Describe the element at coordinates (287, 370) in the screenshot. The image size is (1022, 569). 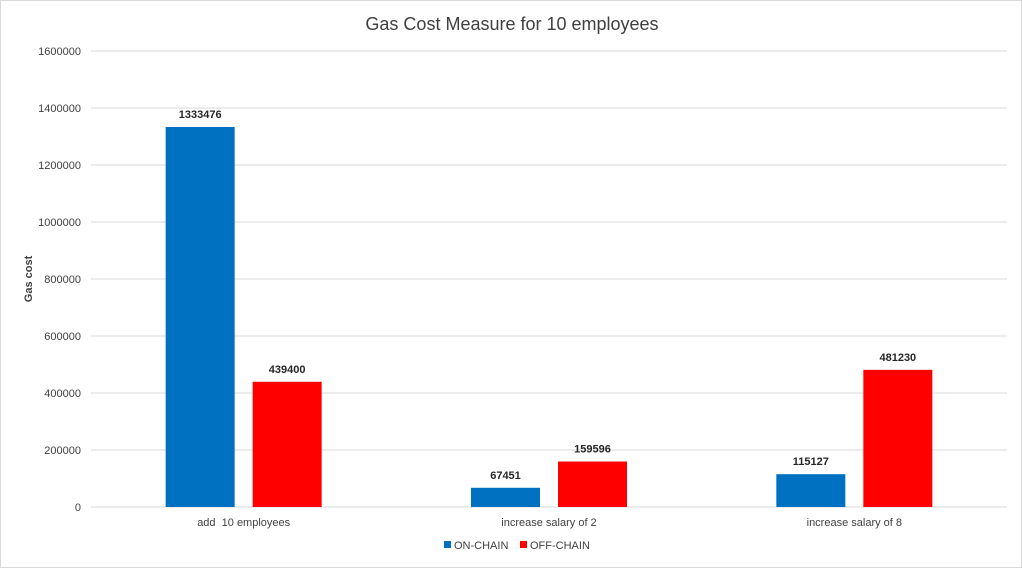
I see `data-label: 439400` at that location.